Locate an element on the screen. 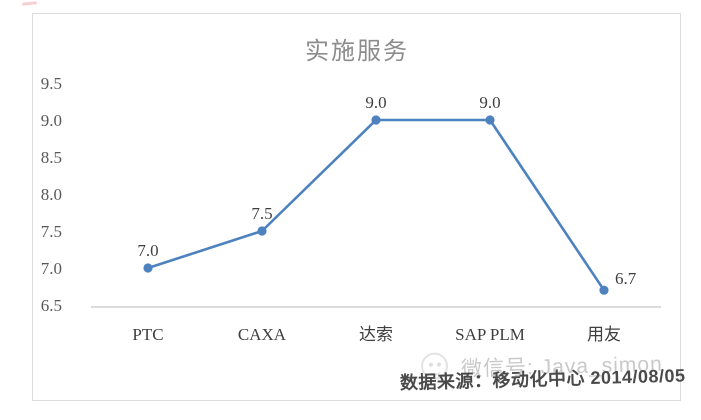 This screenshot has height=420, width=701. data-point-label: 7.0 is located at coordinates (147, 250).